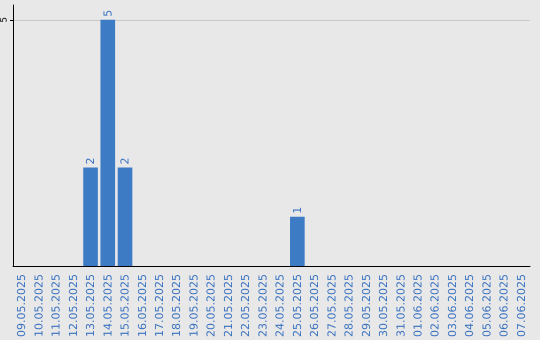 Image resolution: width=540 pixels, height=340 pixels. What do you see at coordinates (177, 306) in the screenshot?
I see `x-tick-label: 18.05.2025` at bounding box center [177, 306].